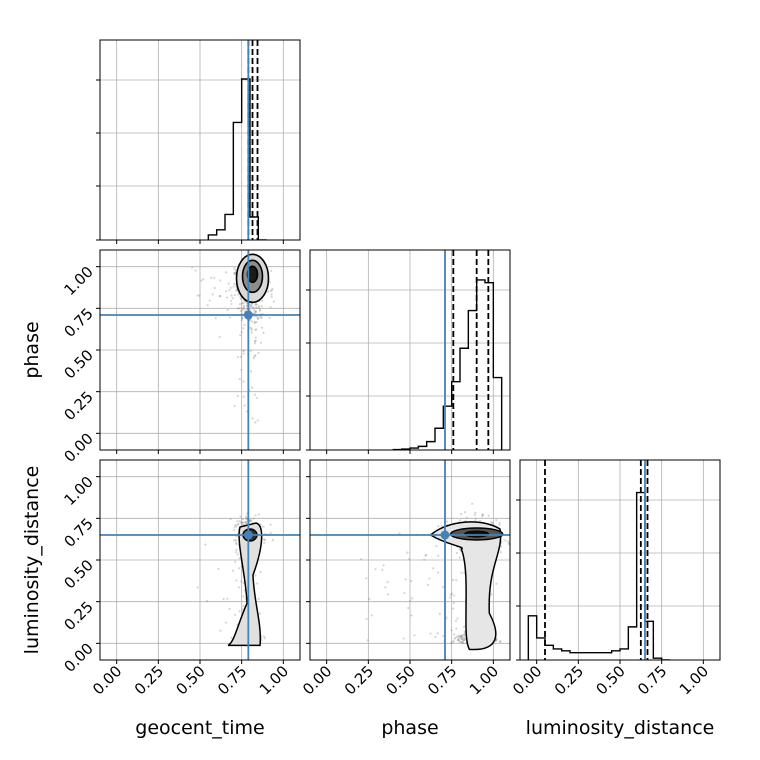 The image size is (760, 760). What do you see at coordinates (199, 728) in the screenshot?
I see `x-axis-label-geocent-time: geocent_time` at bounding box center [199, 728].